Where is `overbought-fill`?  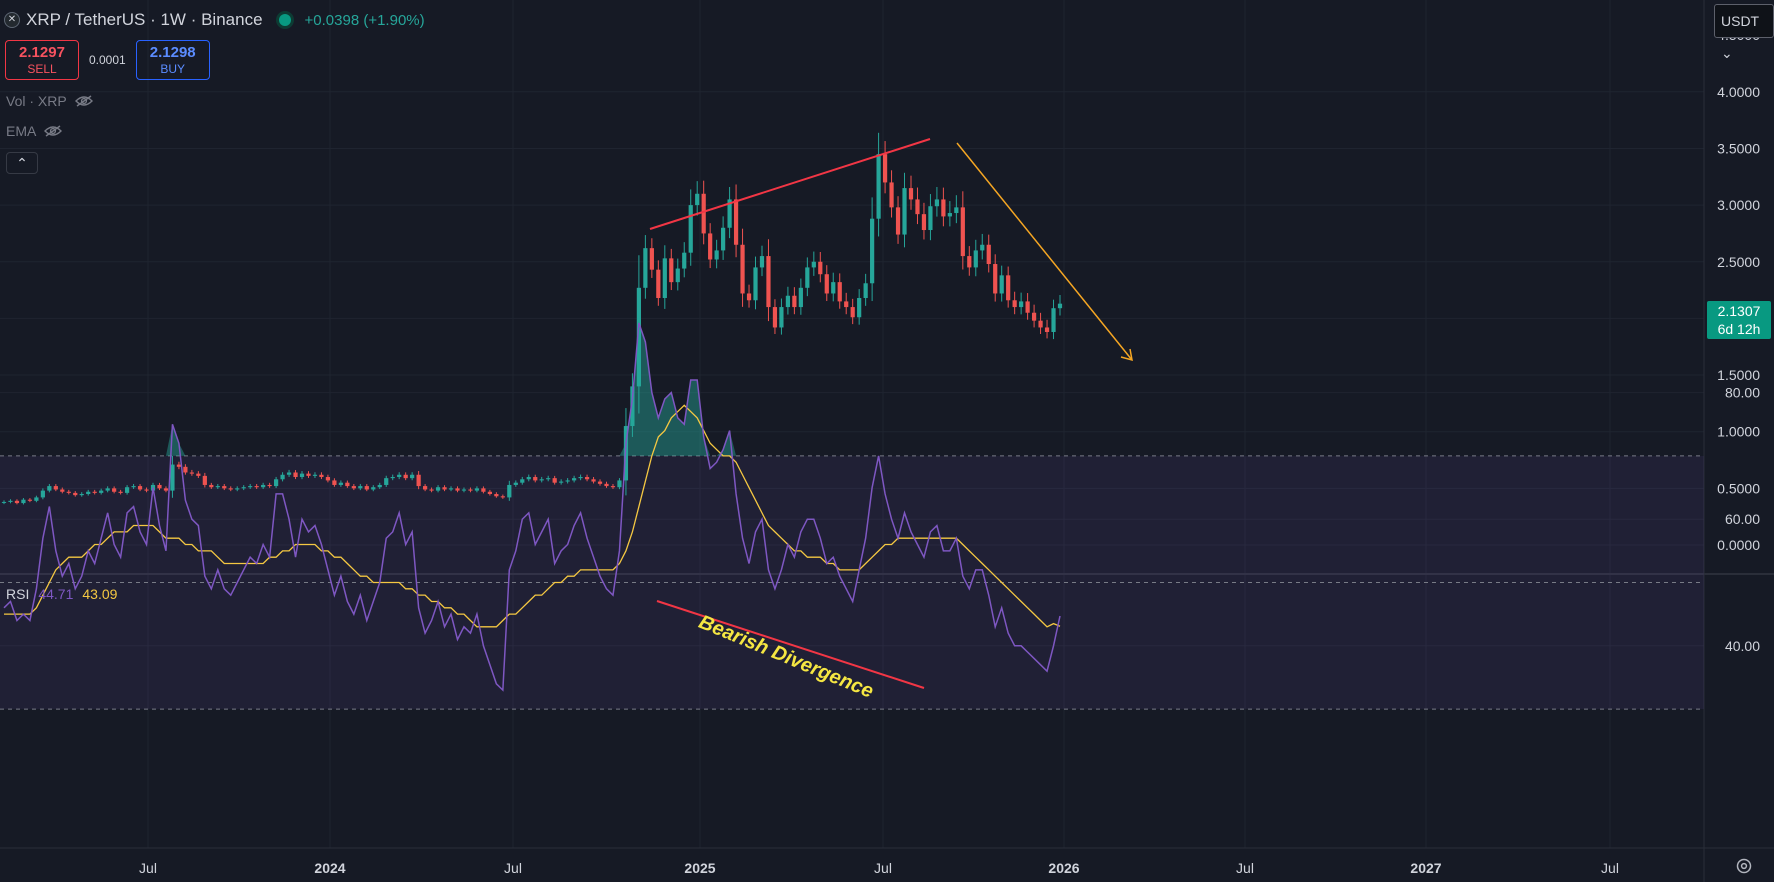 overbought-fill is located at coordinates (451, 389).